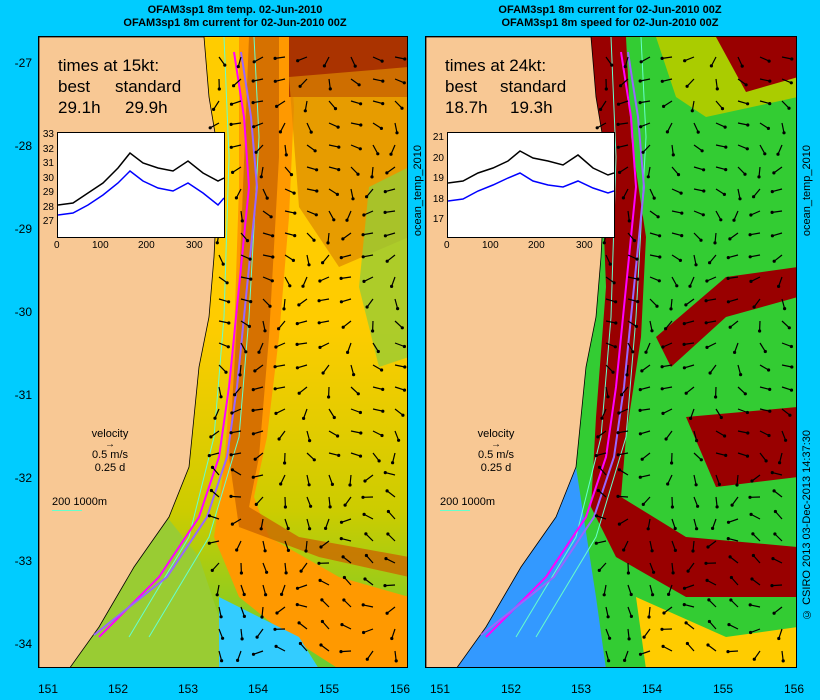 The image size is (820, 700). What do you see at coordinates (110, 444) in the screenshot?
I see `velocity-arrow-icon: →` at bounding box center [110, 444].